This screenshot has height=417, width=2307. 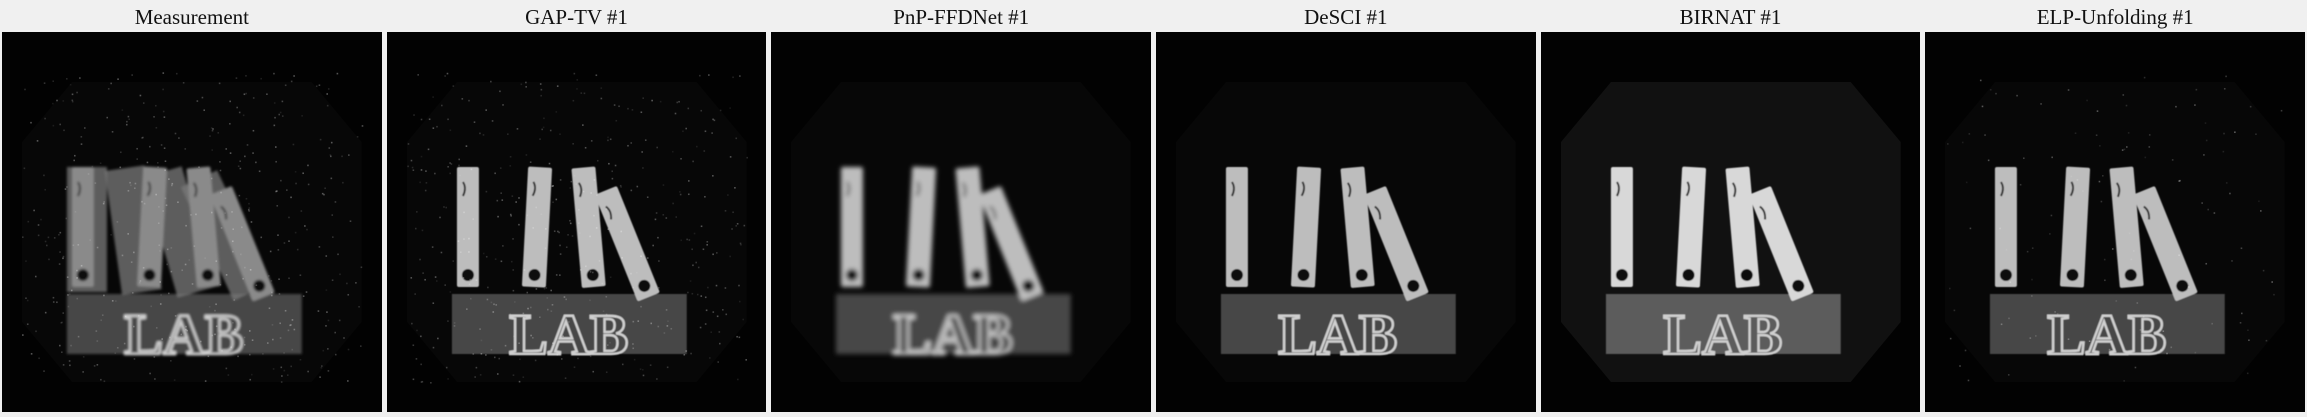 What do you see at coordinates (1346, 17) in the screenshot?
I see `panel-title: DeSCI #1` at bounding box center [1346, 17].